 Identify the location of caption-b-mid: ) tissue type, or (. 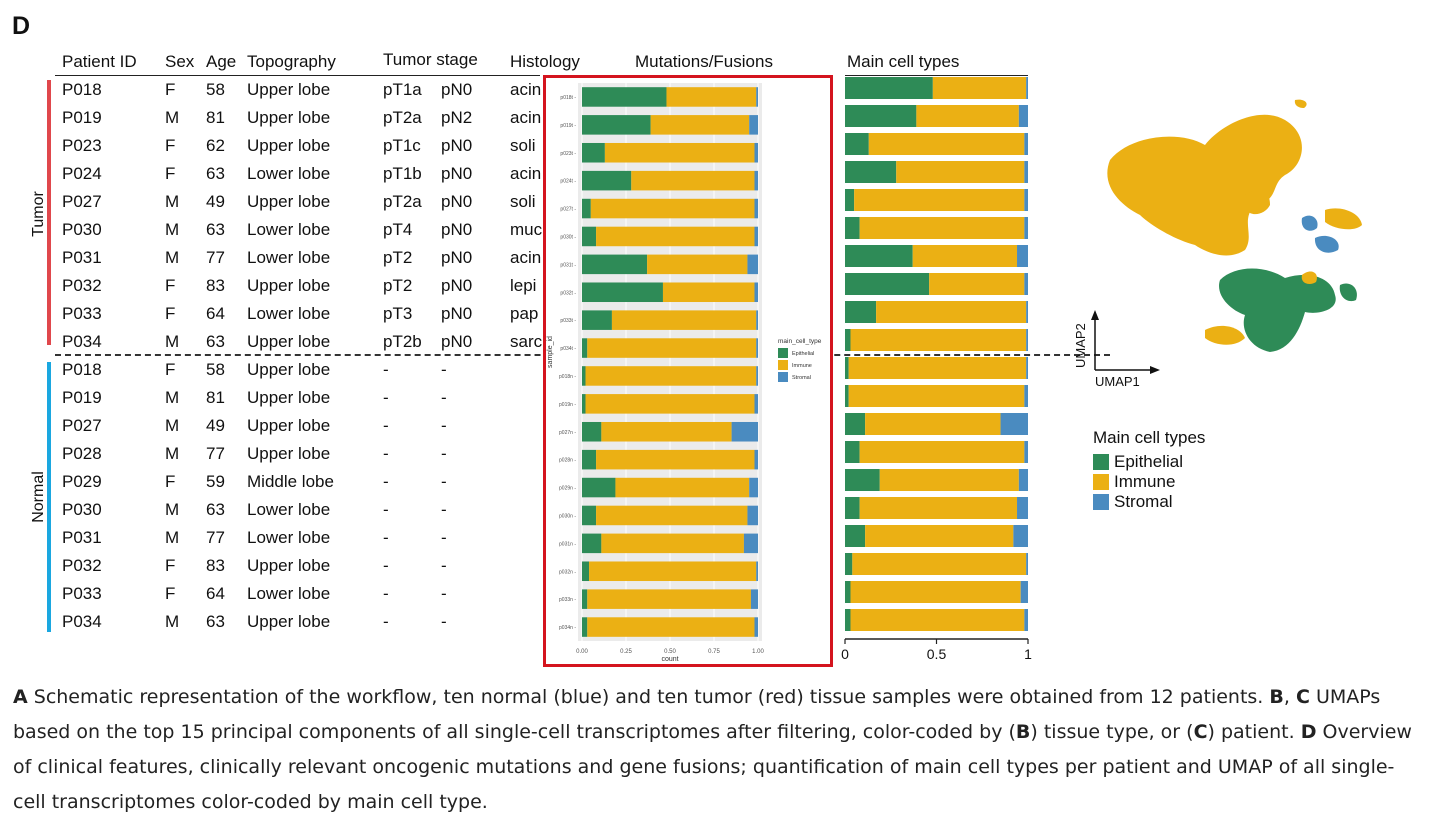
(1112, 732).